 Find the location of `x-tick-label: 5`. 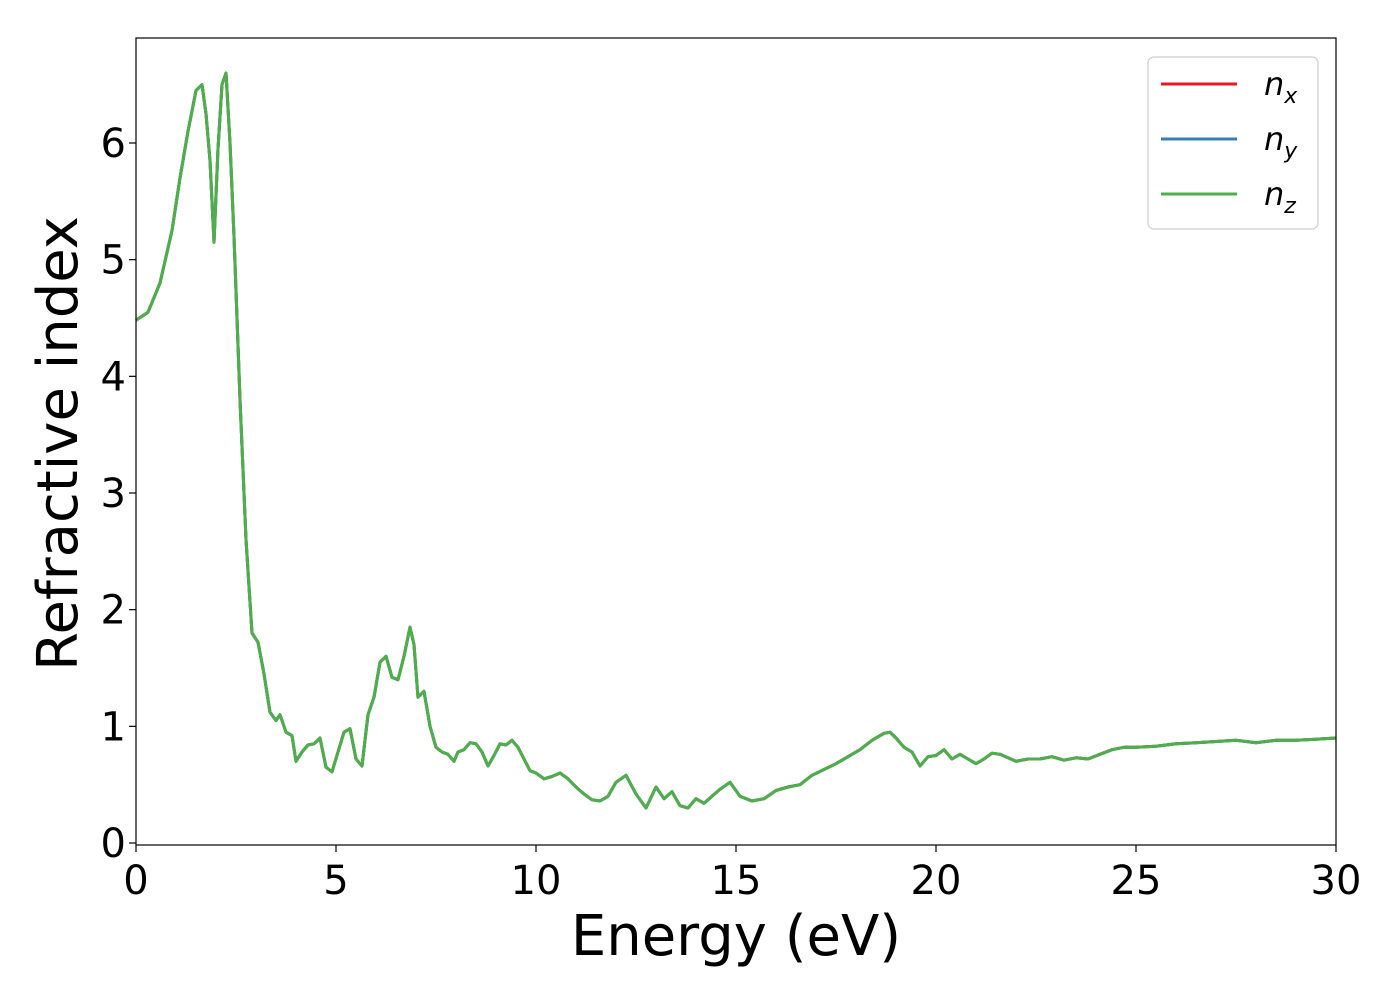

x-tick-label: 5 is located at coordinates (335, 881).